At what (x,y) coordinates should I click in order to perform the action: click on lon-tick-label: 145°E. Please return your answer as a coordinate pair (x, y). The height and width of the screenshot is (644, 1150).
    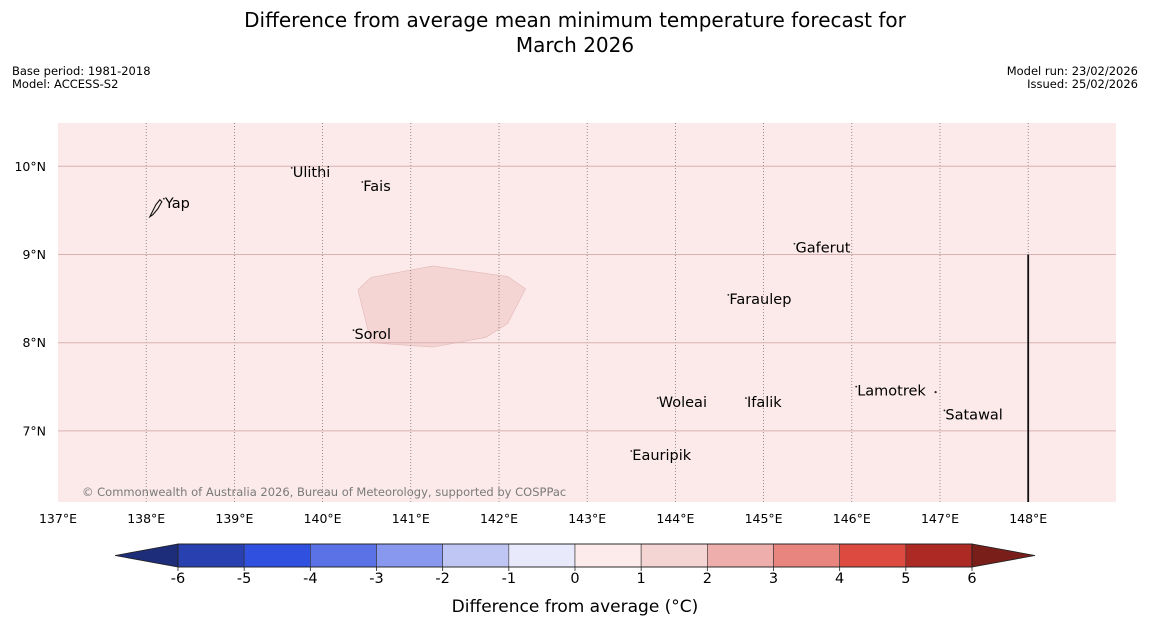
    Looking at the image, I should click on (764, 518).